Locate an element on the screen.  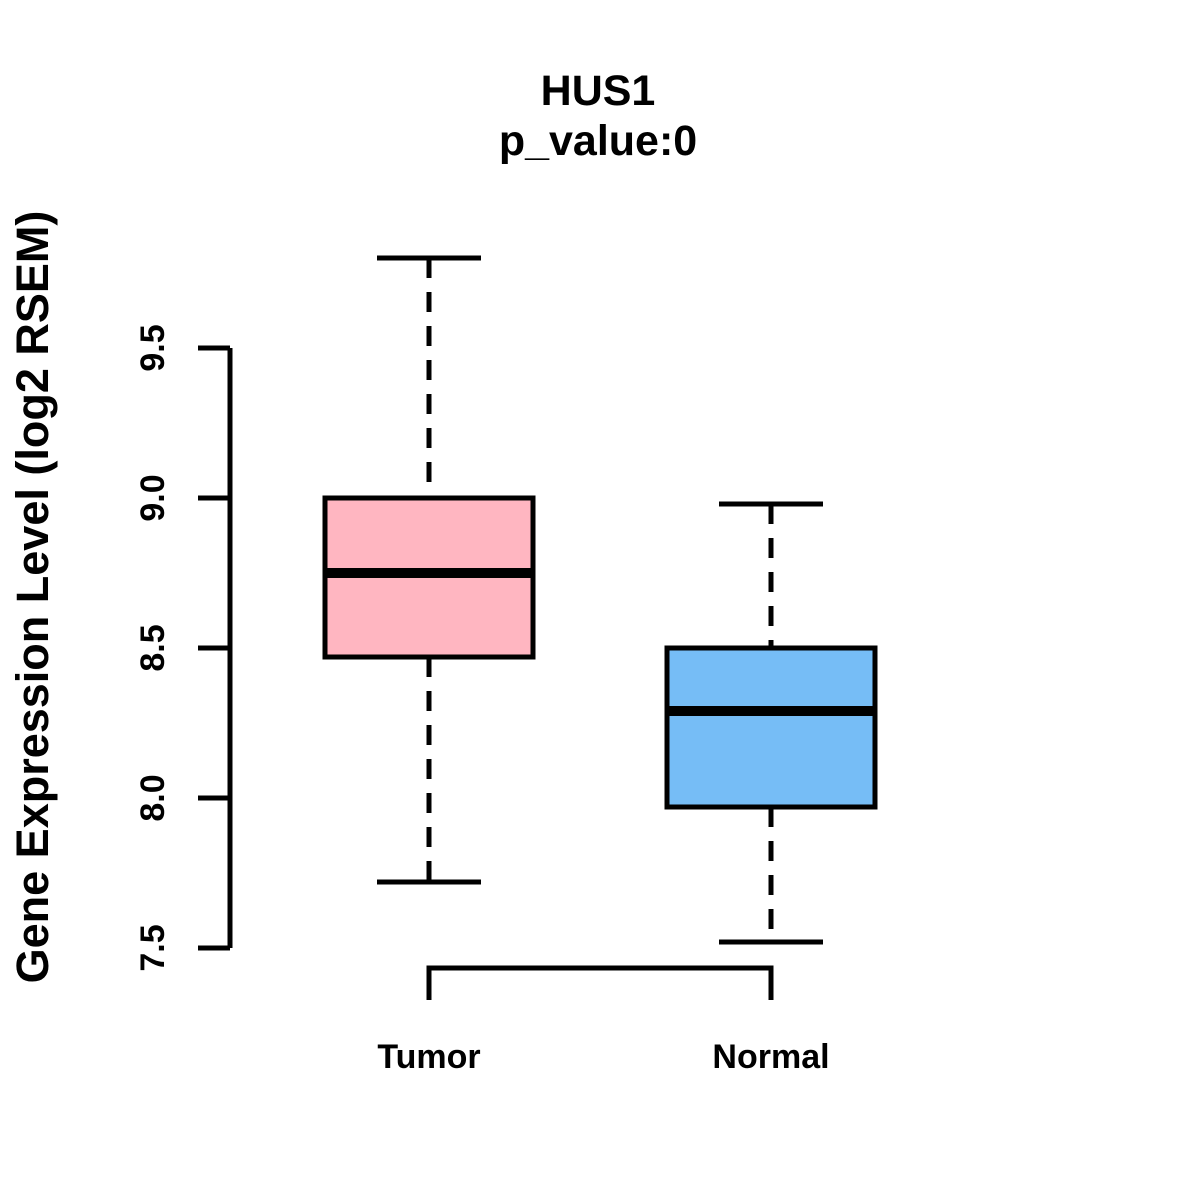
category-label-normal: Normal is located at coordinates (770, 1057).